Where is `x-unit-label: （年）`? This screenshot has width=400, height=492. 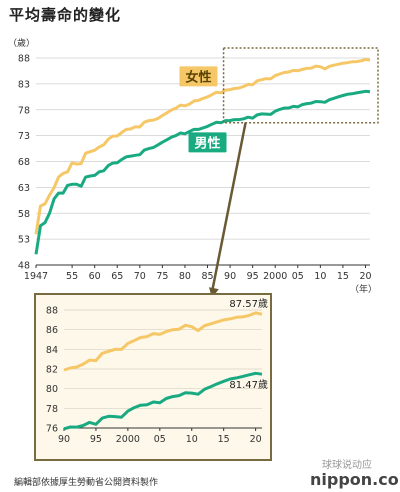 x-unit-label: （年） is located at coordinates (363, 289).